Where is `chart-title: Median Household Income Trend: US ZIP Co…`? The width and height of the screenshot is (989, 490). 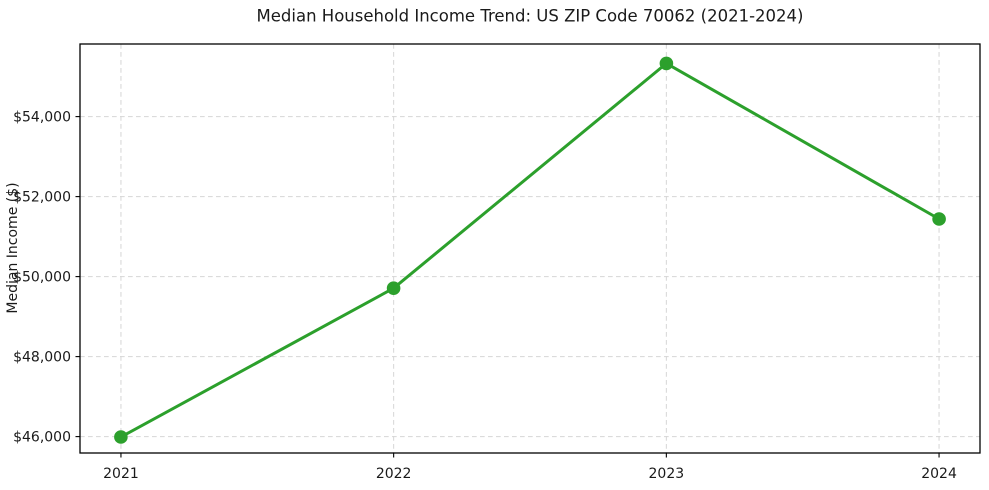
chart-title: Median Household Income Trend: US ZIP Co… is located at coordinates (530, 16).